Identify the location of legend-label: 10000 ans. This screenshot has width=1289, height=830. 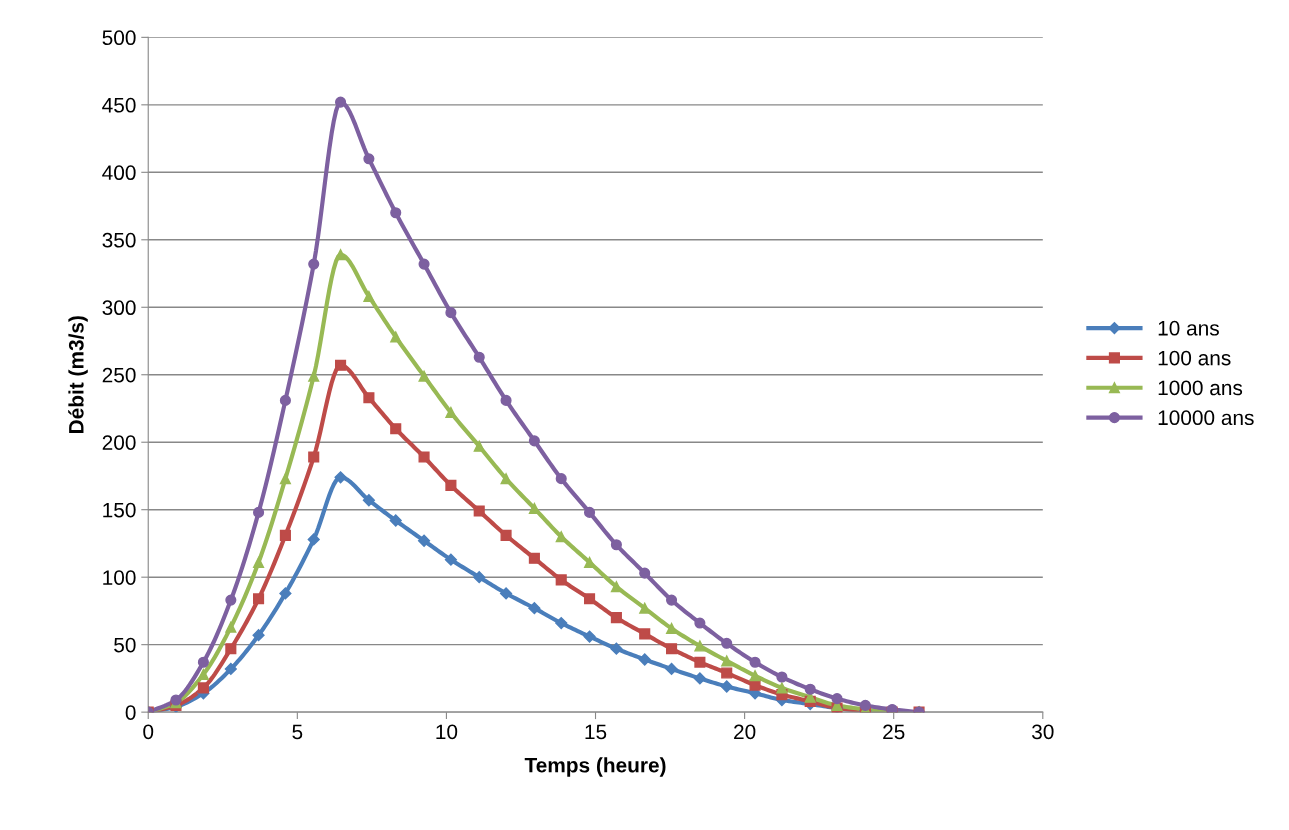
(1206, 418).